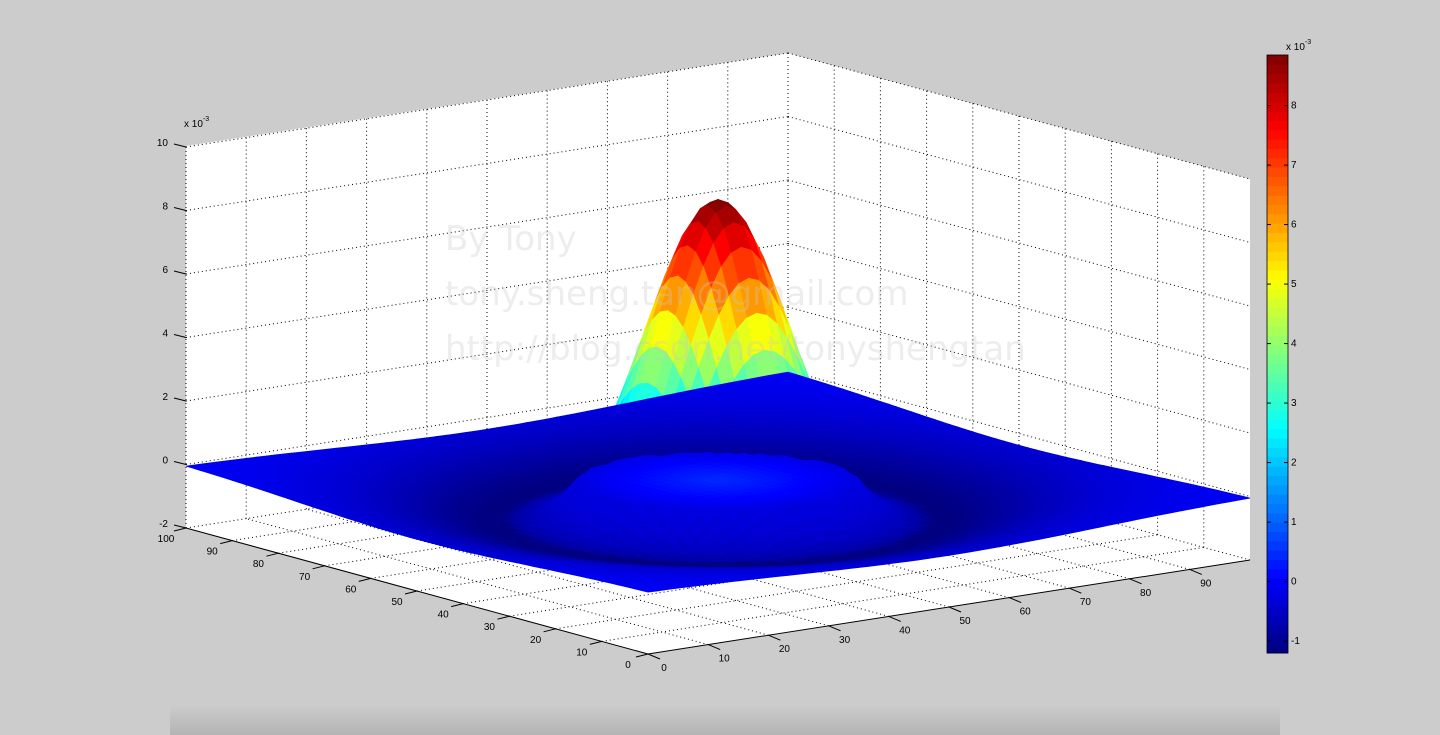 The image size is (1440, 735). What do you see at coordinates (165, 334) in the screenshot?
I see `z-tick-label: 4` at bounding box center [165, 334].